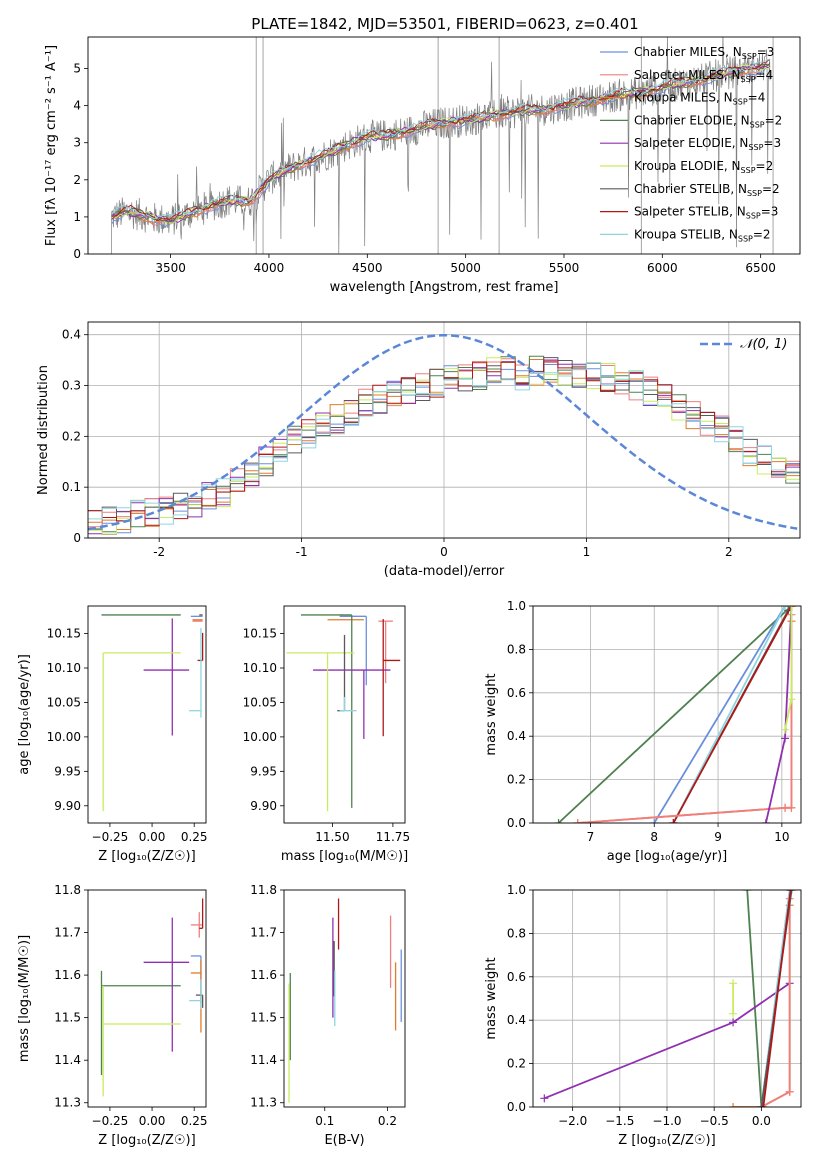 The height and width of the screenshot is (1170, 819). I want to click on plot-area-age-vs-mass, so click(343, 713).